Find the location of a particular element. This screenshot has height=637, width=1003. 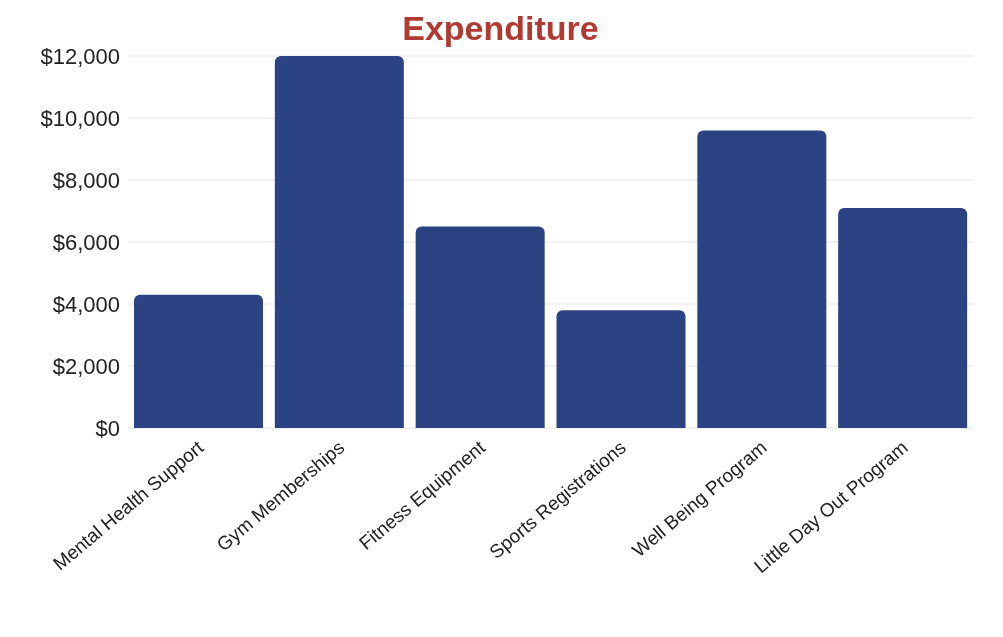

y-tick-label: $4,000 is located at coordinates (86, 304).